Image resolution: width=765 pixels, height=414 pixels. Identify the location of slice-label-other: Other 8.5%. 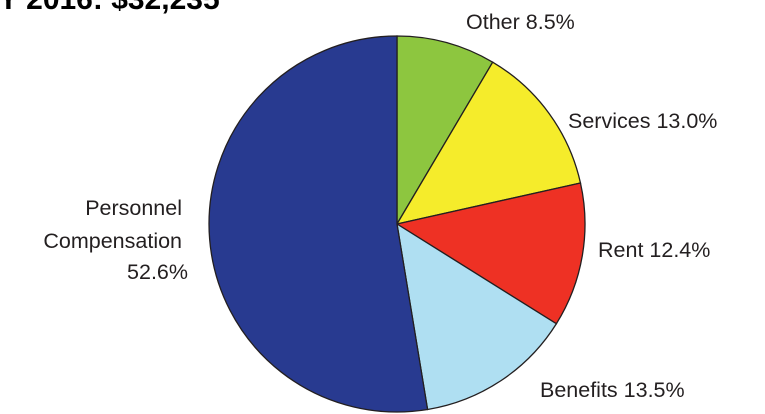
(520, 22).